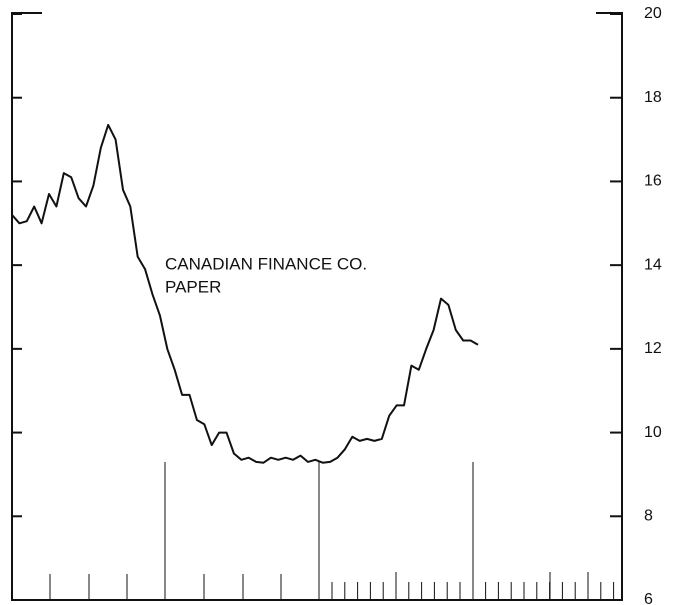 Image resolution: width=684 pixels, height=605 pixels. Describe the element at coordinates (653, 264) in the screenshot. I see `y-tick-label: 14` at that location.